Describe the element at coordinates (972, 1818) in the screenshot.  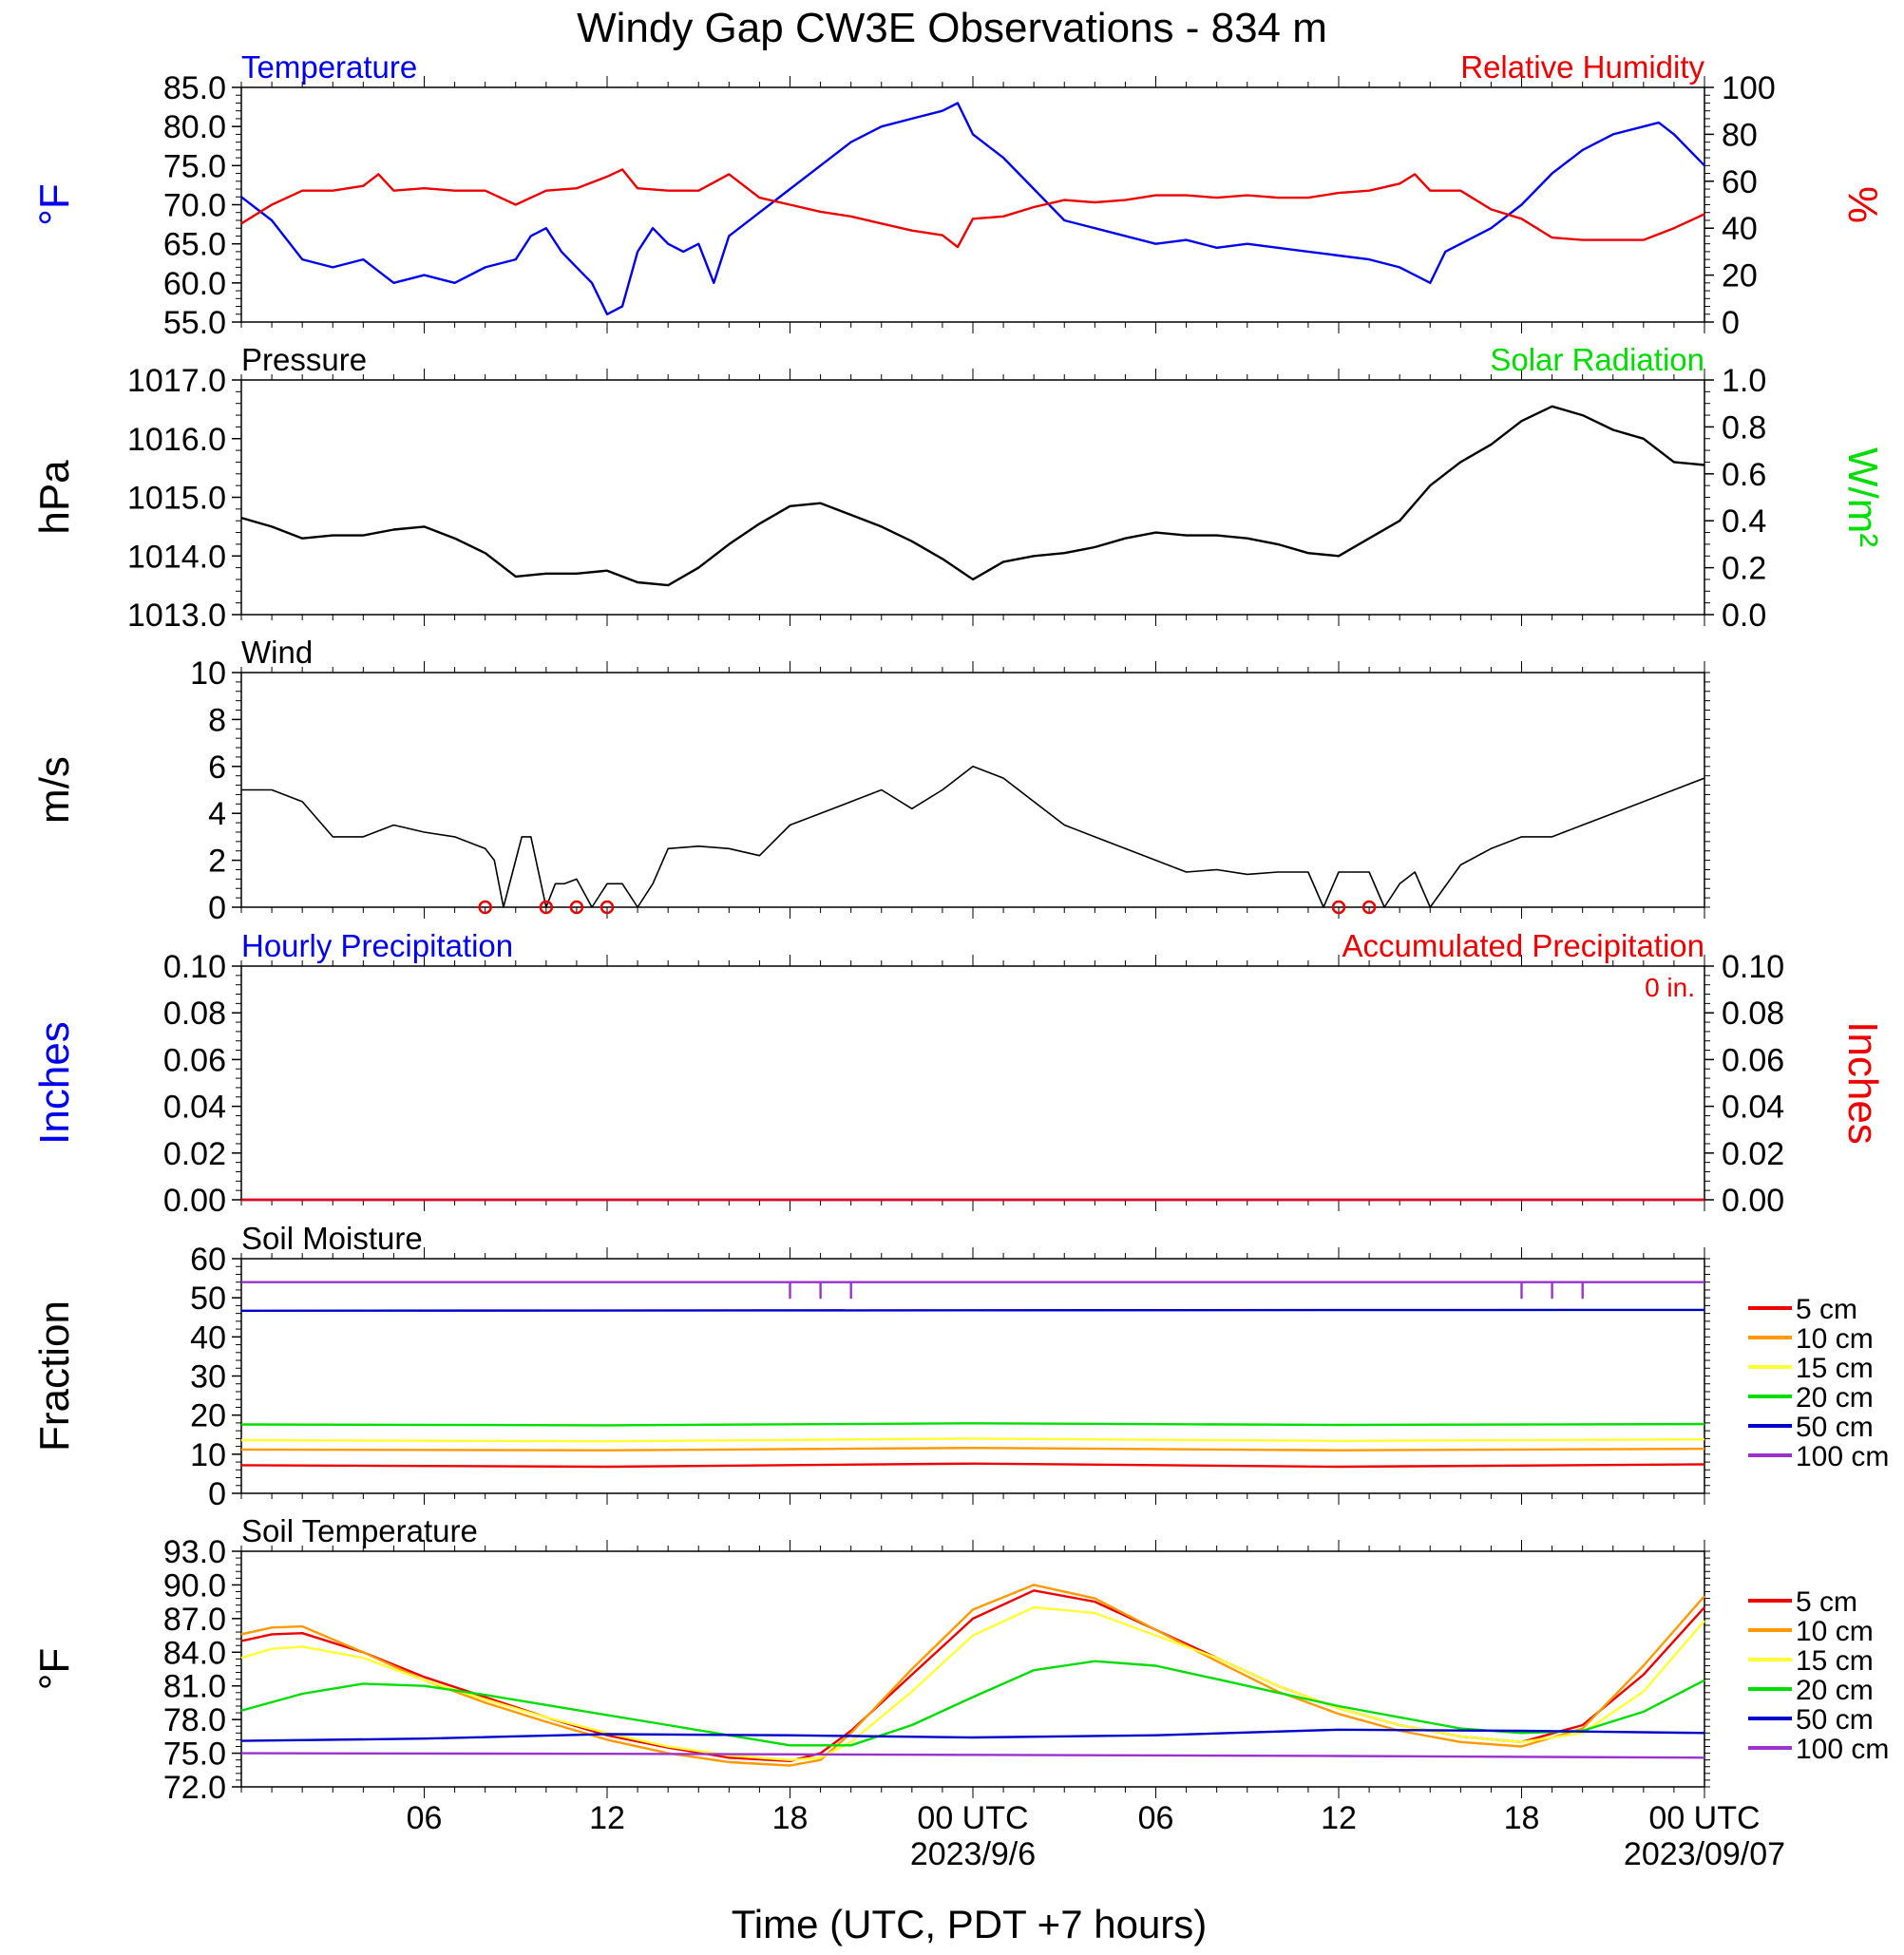
I see `x-tick-label: 00 UTC` at that location.